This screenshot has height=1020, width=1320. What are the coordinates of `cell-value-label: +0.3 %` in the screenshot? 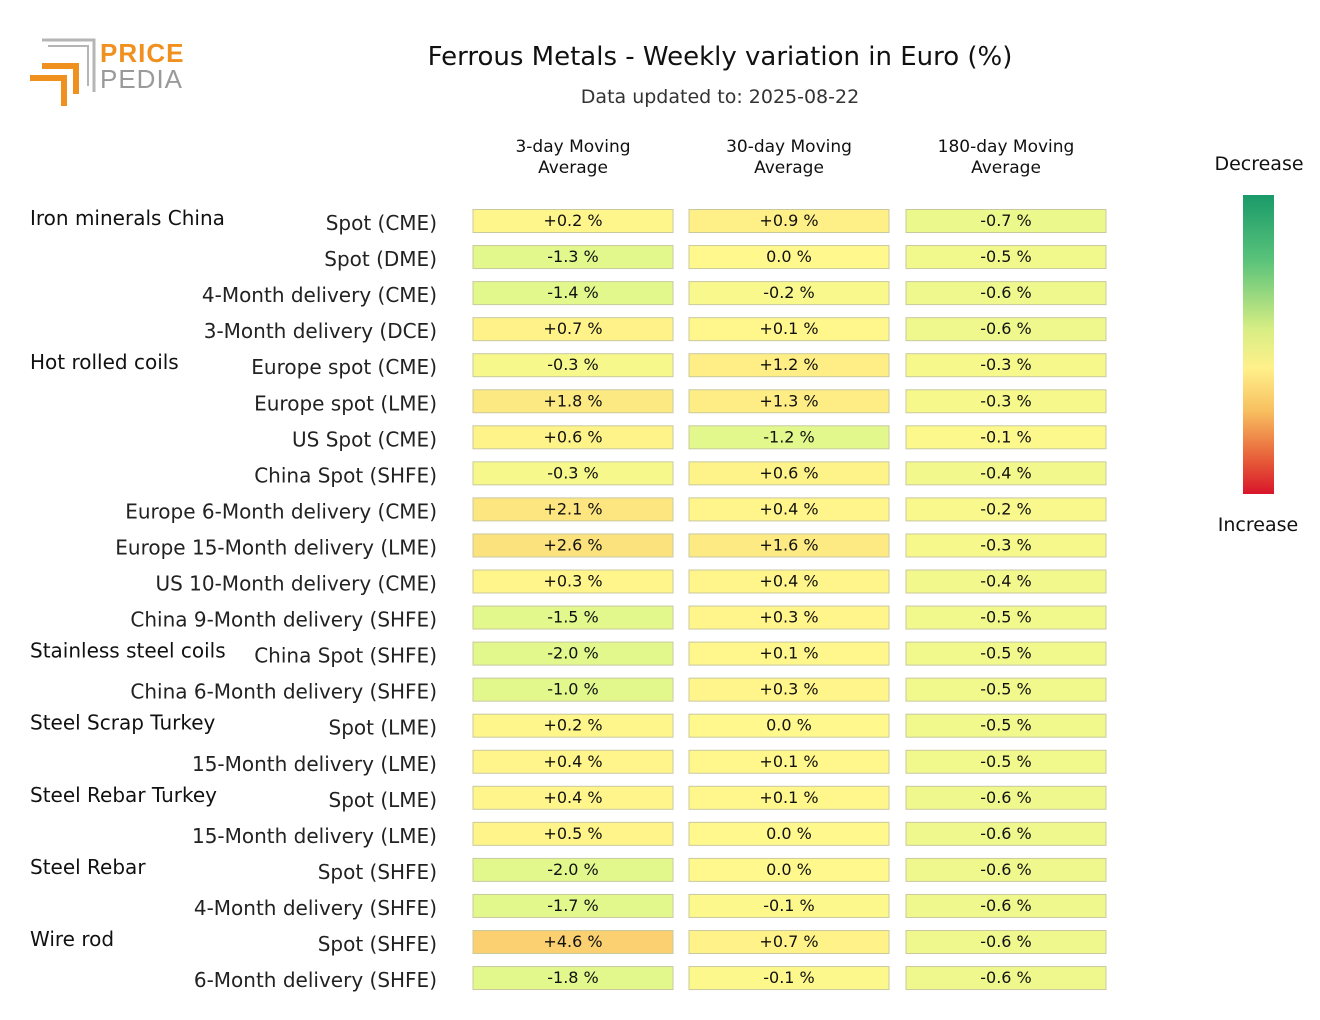 It's located at (788, 617).